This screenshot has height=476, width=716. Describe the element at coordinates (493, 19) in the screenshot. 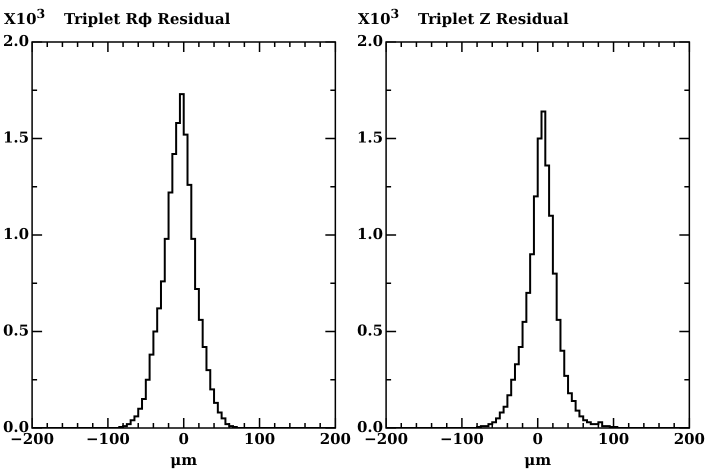

I see `chart-title: Triplet Z Residual` at that location.